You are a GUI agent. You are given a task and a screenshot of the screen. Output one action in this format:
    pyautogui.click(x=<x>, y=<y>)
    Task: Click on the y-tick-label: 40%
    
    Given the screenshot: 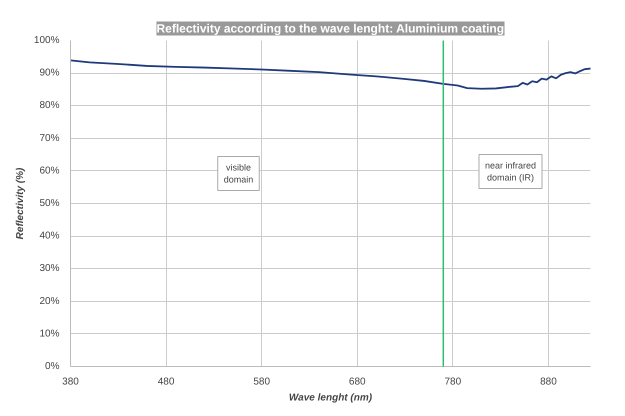 What is the action you would take?
    pyautogui.click(x=49, y=236)
    